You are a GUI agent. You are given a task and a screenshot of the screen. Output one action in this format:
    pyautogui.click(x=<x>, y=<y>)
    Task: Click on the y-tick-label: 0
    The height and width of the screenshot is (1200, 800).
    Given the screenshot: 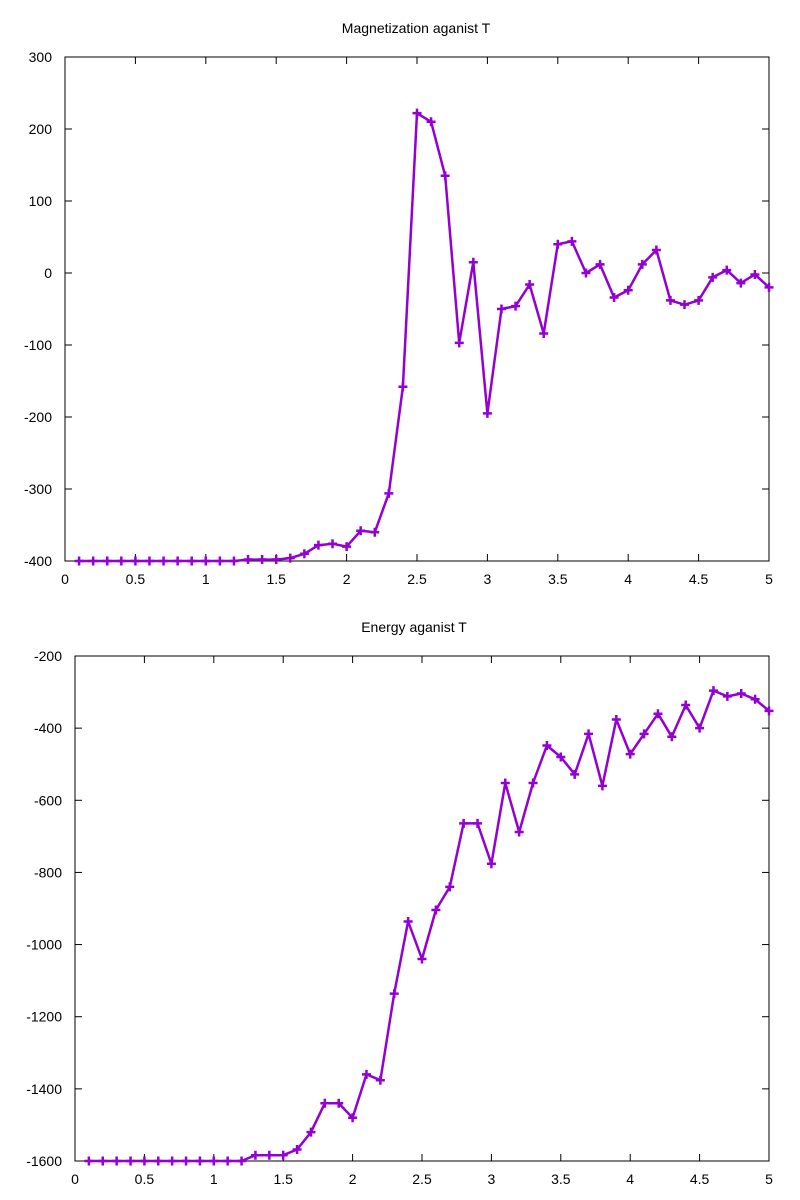 What is the action you would take?
    pyautogui.click(x=48, y=273)
    